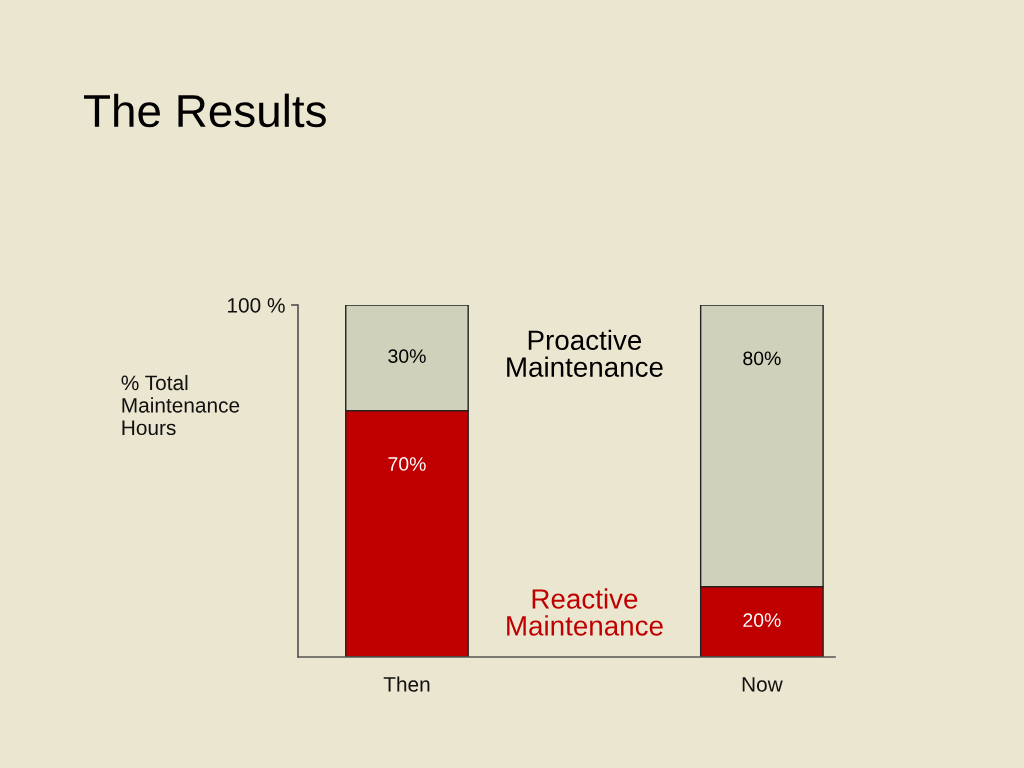 Image resolution: width=1024 pixels, height=768 pixels. I want to click on x-tick-label: Now, so click(762, 684).